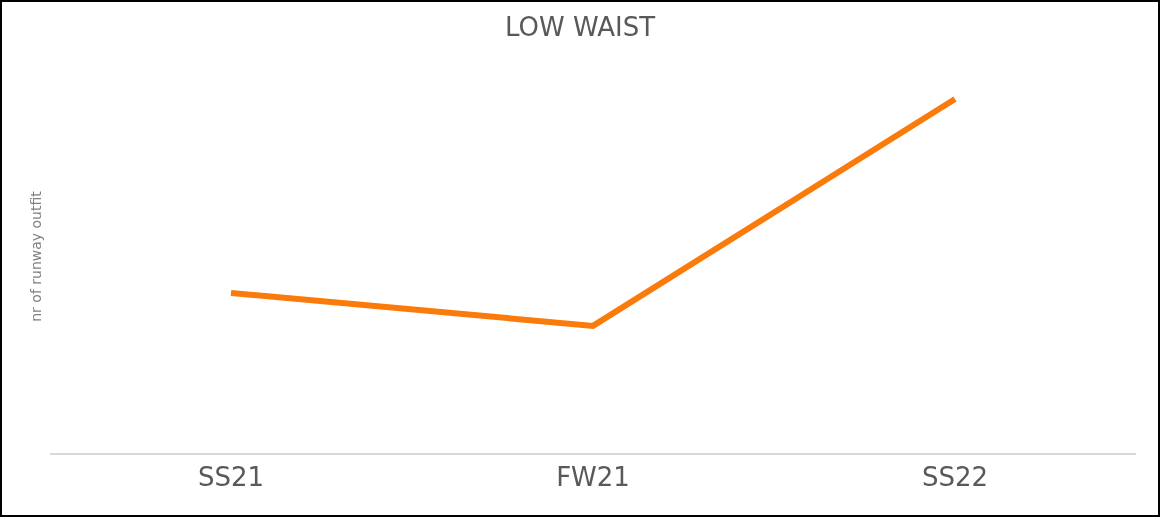 This screenshot has width=1160, height=517. Describe the element at coordinates (231, 476) in the screenshot. I see `x-tick-label: SS21` at that location.